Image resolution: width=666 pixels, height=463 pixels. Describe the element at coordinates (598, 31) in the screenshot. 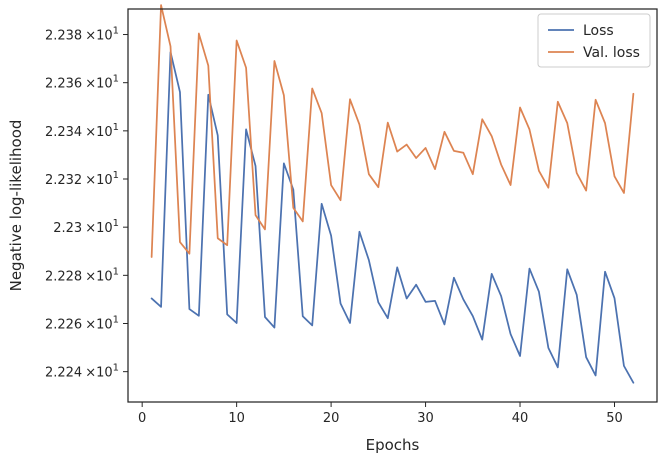

I see `legend-entry: Loss` at that location.